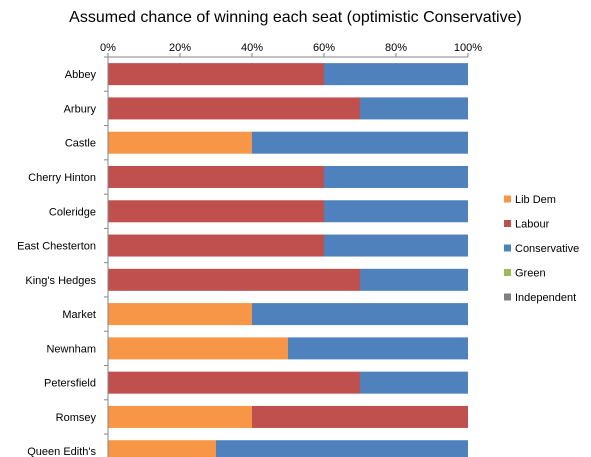 This screenshot has width=591, height=457. What do you see at coordinates (468, 48) in the screenshot?
I see `x-tick-label: 100%` at bounding box center [468, 48].